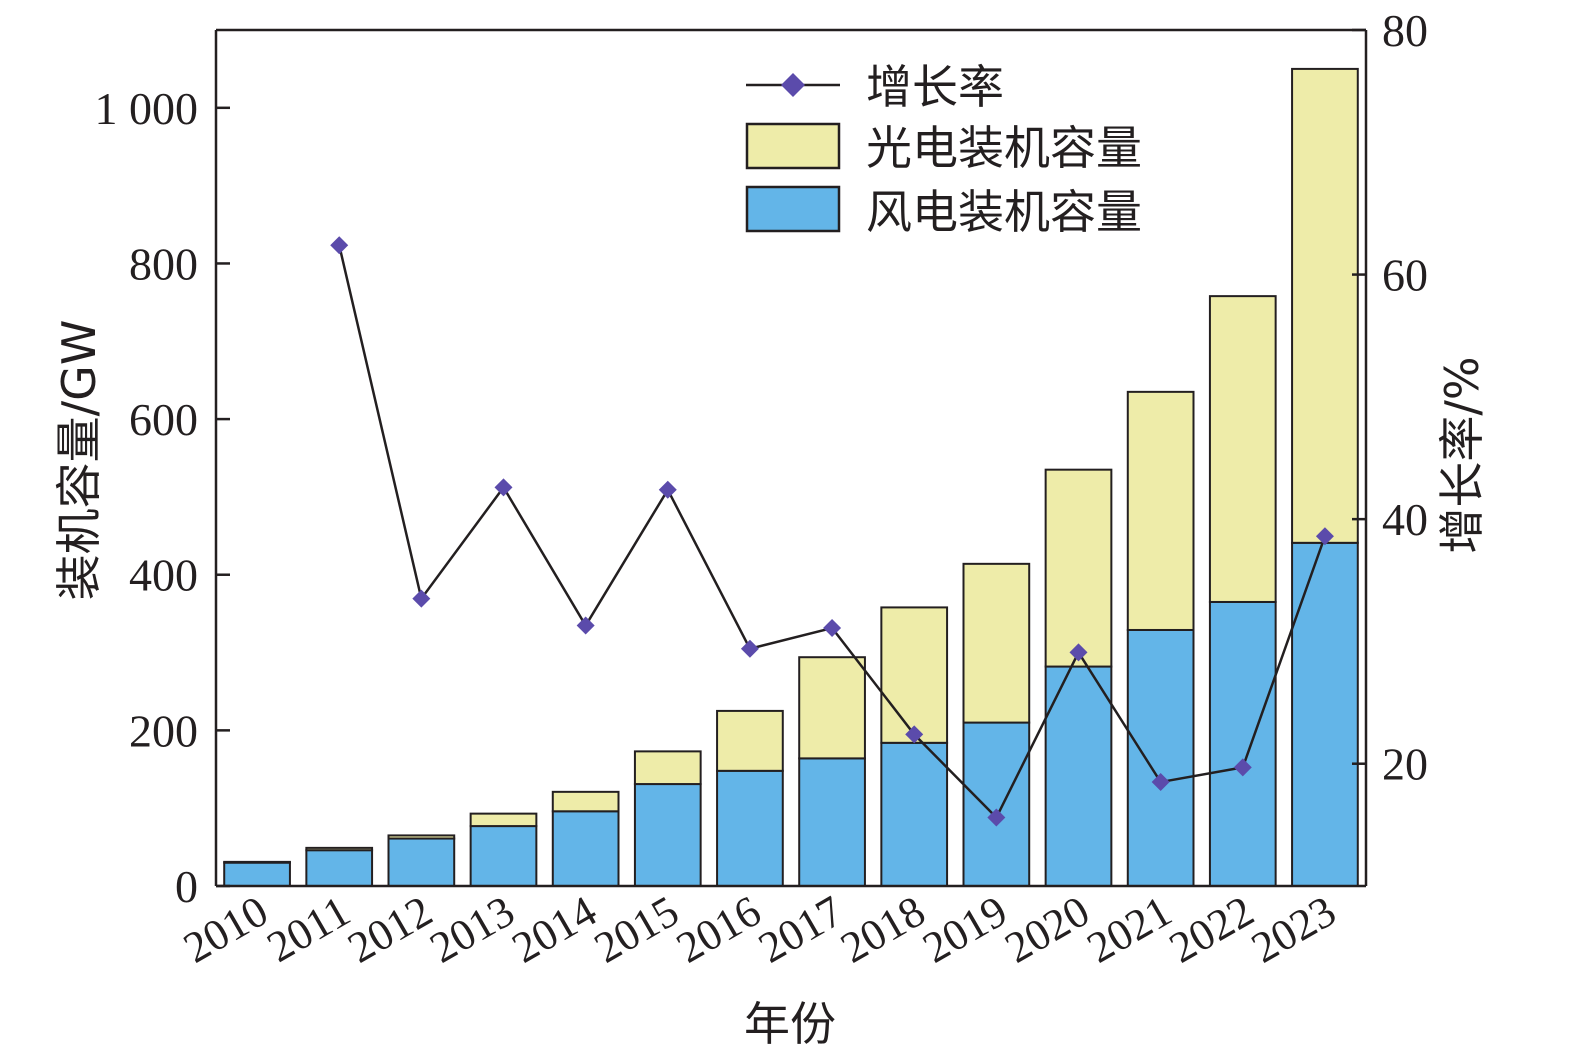 Image resolution: width=1575 pixels, height=1055 pixels. I want to click on legend-growth-marker, so click(793, 85).